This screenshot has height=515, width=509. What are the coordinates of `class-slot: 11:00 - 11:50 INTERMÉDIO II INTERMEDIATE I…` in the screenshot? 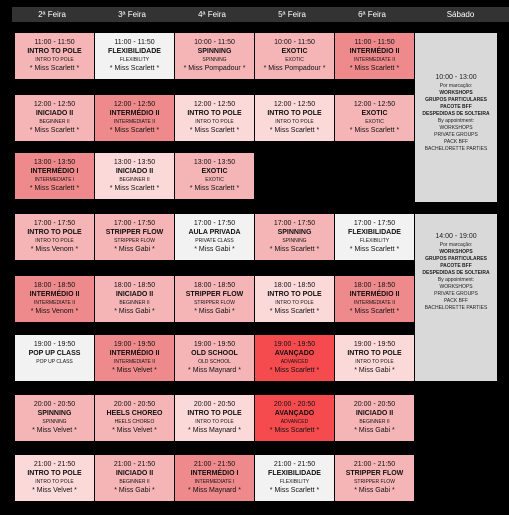 It's located at (374, 56).